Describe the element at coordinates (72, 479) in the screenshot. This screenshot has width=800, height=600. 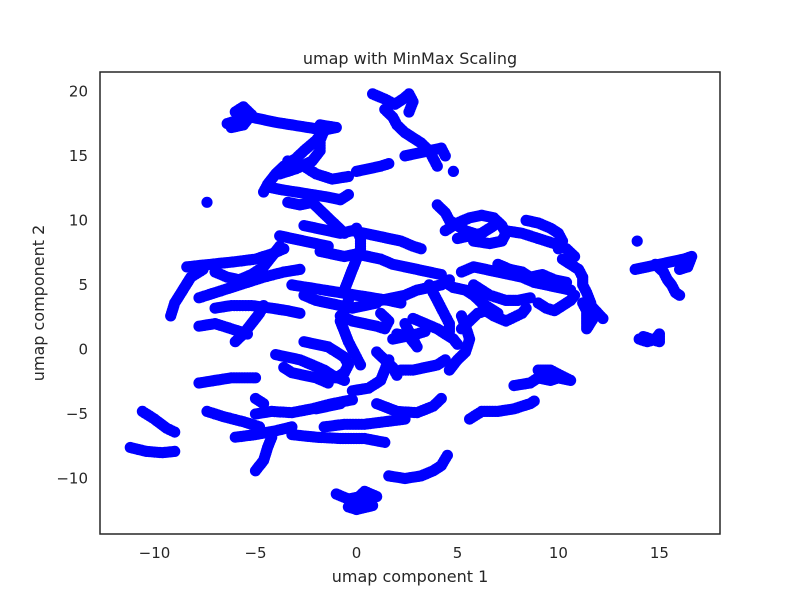
I see `y-tick-label: −10` at that location.